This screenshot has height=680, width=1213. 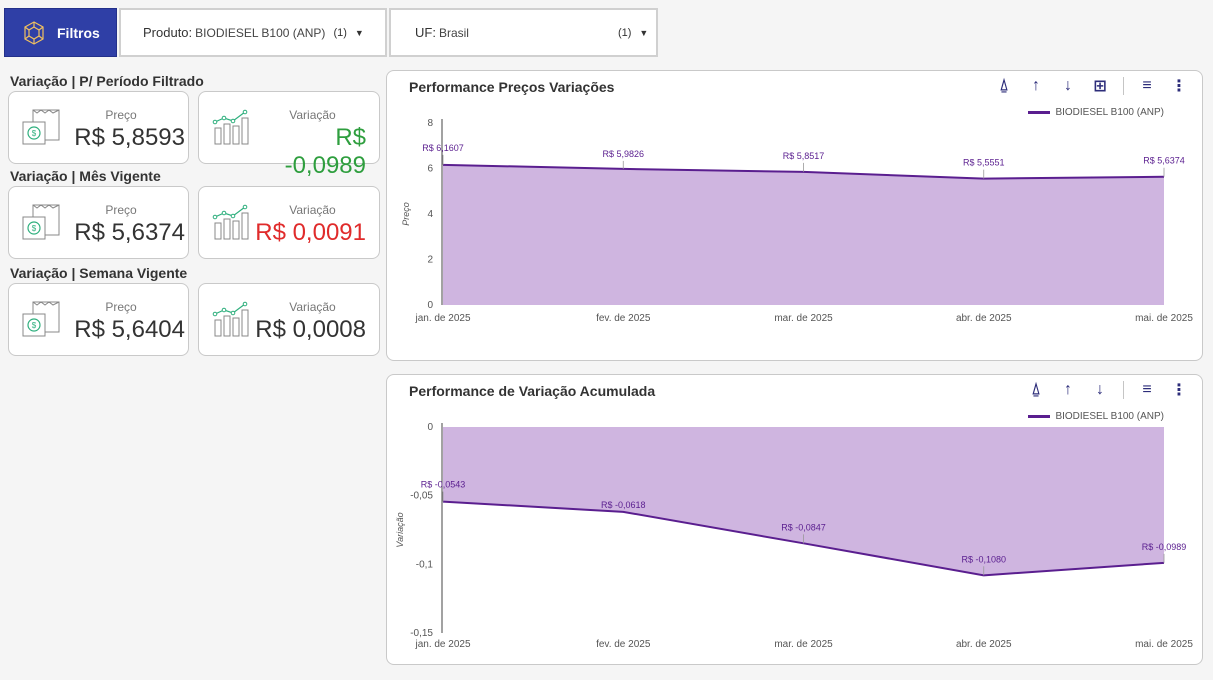 What do you see at coordinates (421, 633) in the screenshot?
I see `y-tick-label: -0,15` at bounding box center [421, 633].